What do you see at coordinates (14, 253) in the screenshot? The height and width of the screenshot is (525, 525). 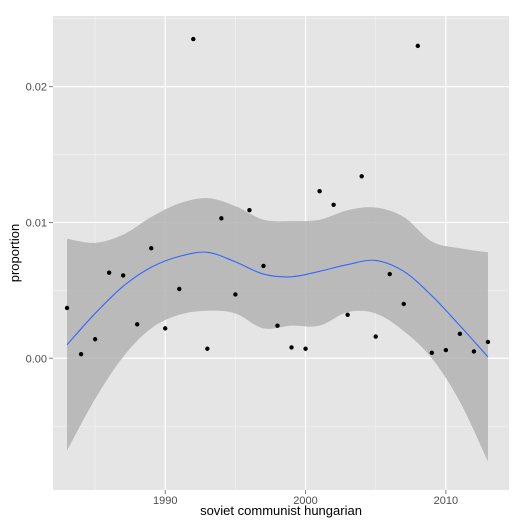 I see `y-axis-title: proportion` at bounding box center [14, 253].